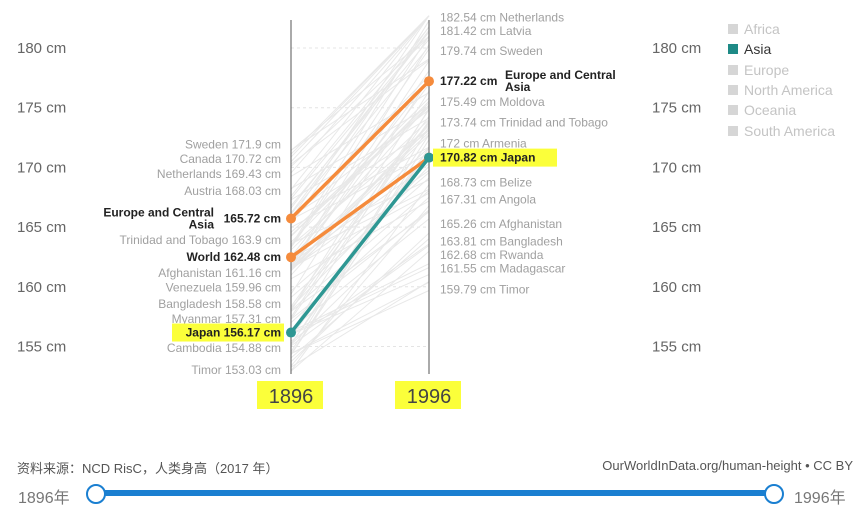 The image size is (864, 513). I want to click on grid-lines, so click(360, 197).